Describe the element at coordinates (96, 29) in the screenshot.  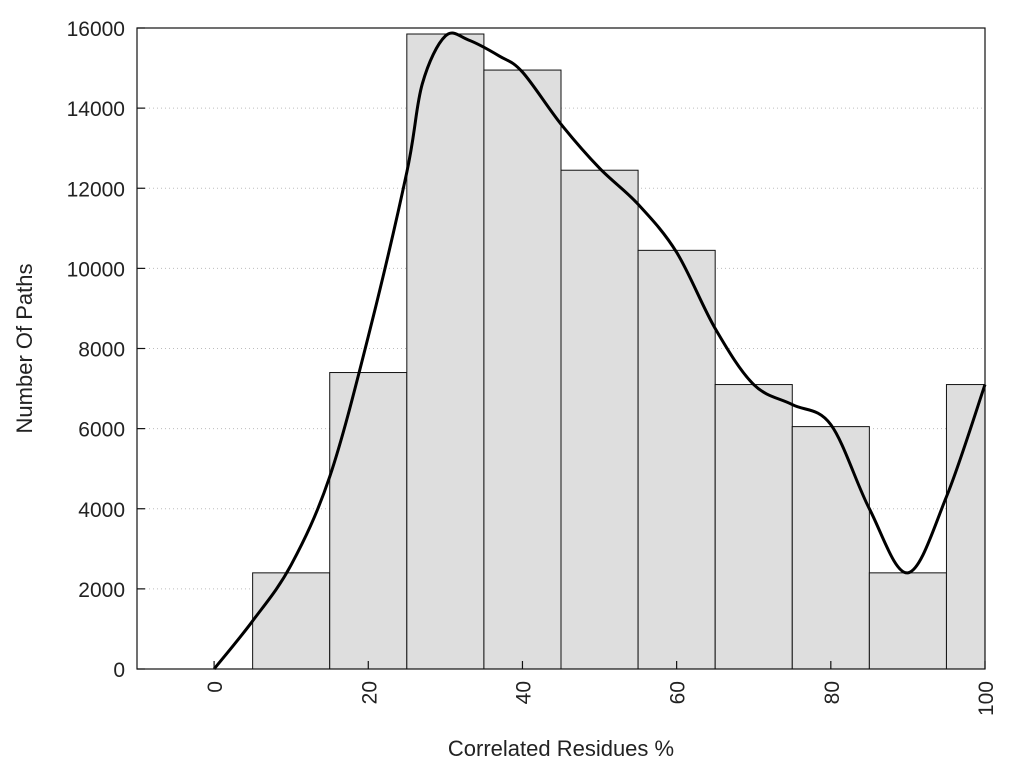
I see `y-tick-label-16000: 16000` at that location.